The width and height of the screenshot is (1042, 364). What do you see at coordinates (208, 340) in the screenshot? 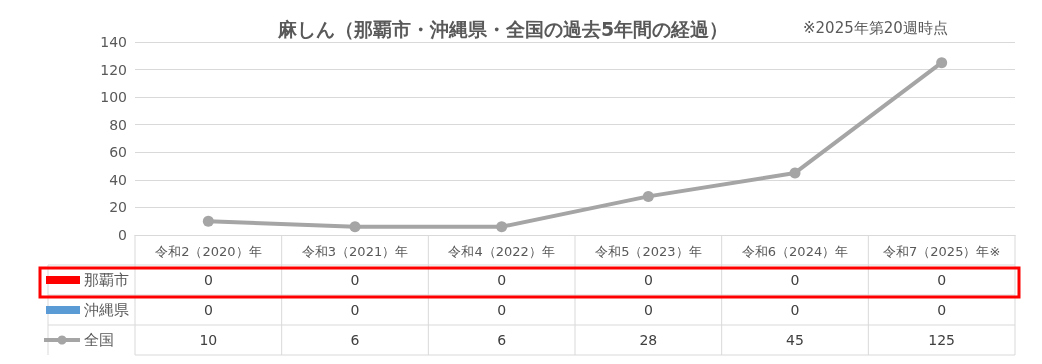
I see `data-label: 10` at bounding box center [208, 340].